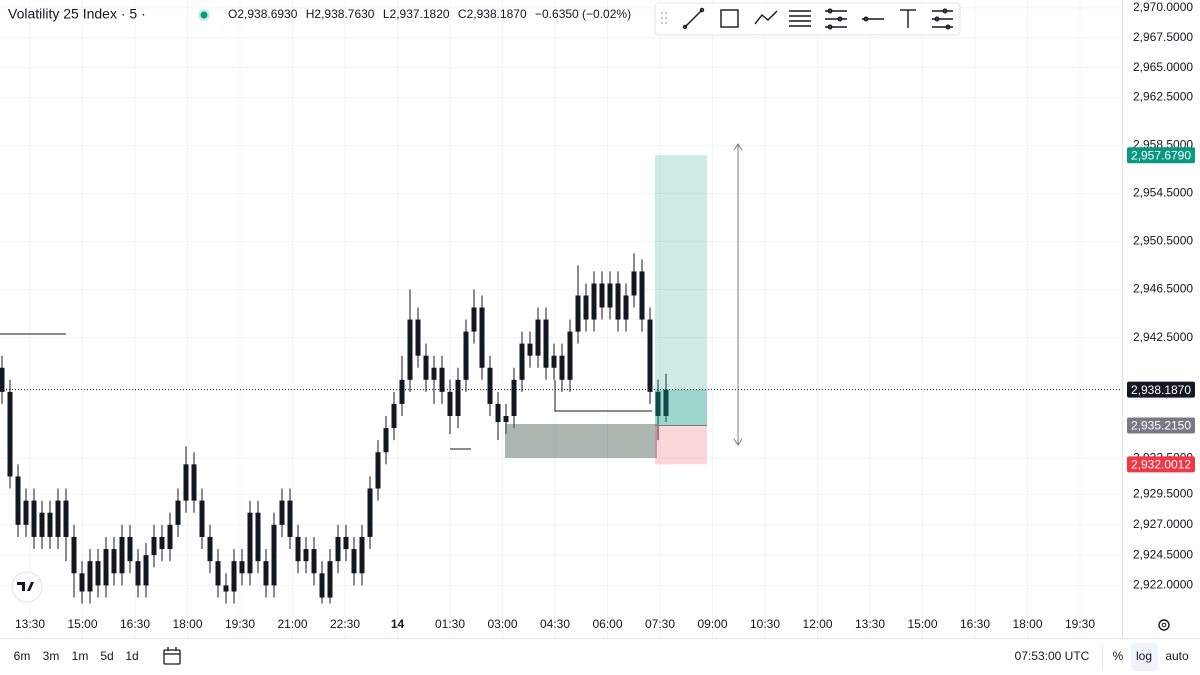 Image resolution: width=1200 pixels, height=675 pixels. What do you see at coordinates (1161, 390) in the screenshot?
I see `last-price-label: 2,938.1870` at bounding box center [1161, 390].